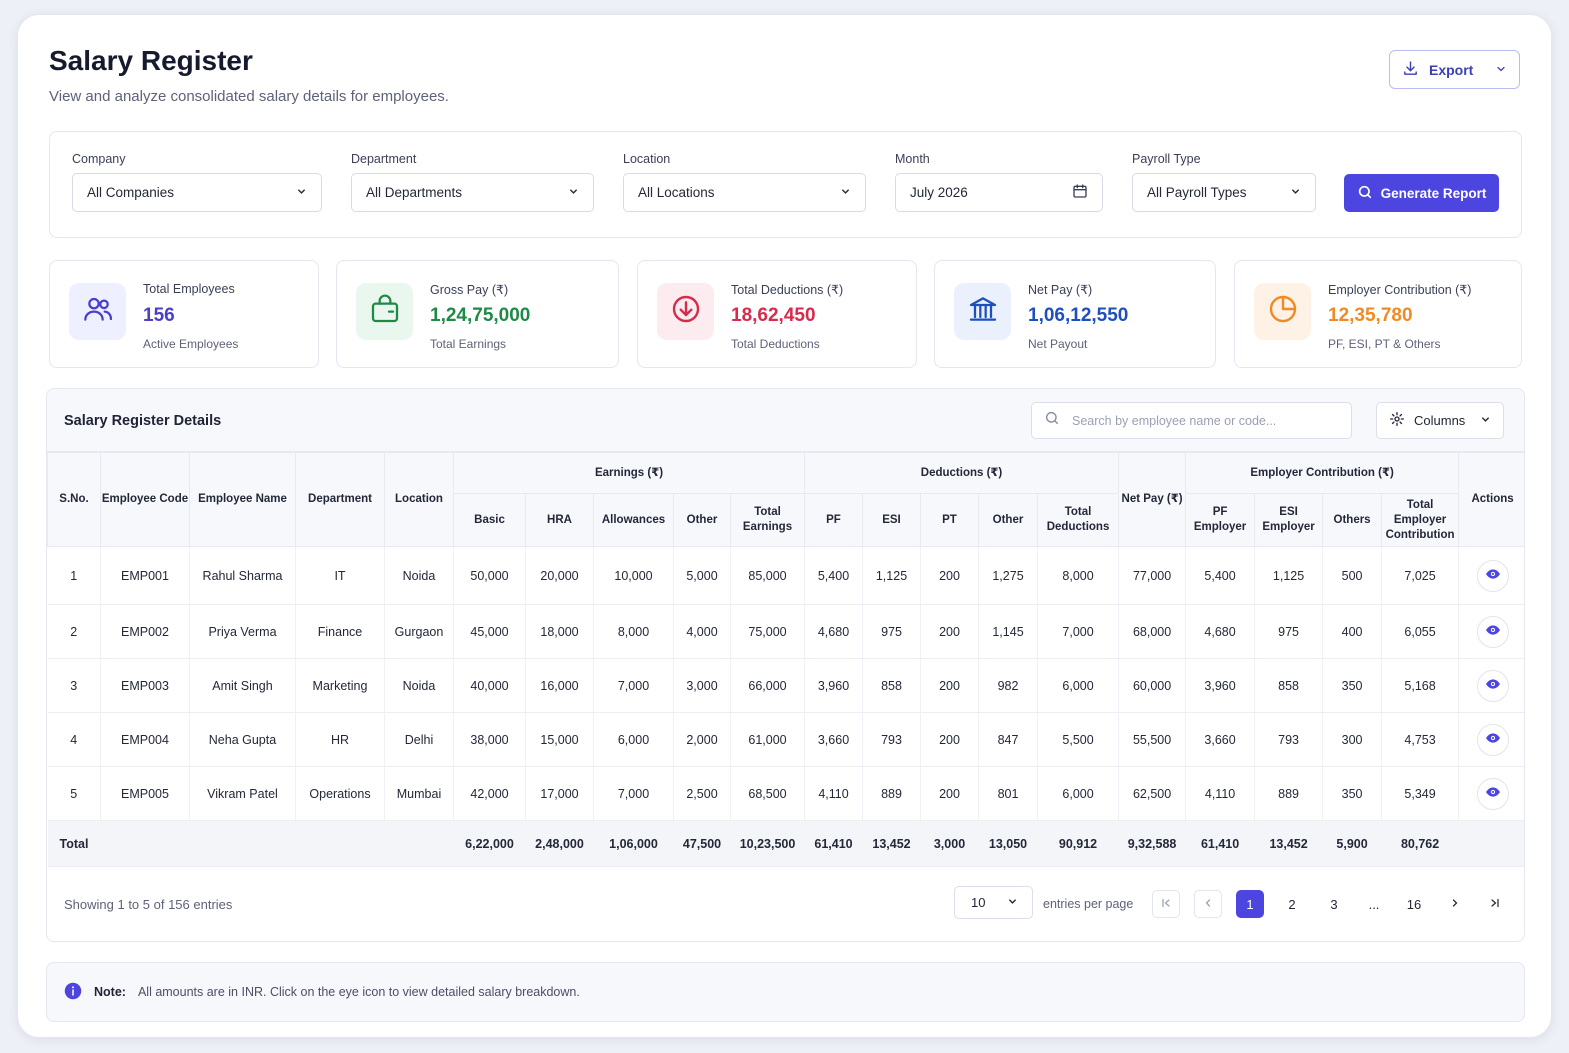 This screenshot has width=1569, height=1053. Describe the element at coordinates (1224, 192) in the screenshot. I see `payroll-type-select: All Payroll Types` at that location.